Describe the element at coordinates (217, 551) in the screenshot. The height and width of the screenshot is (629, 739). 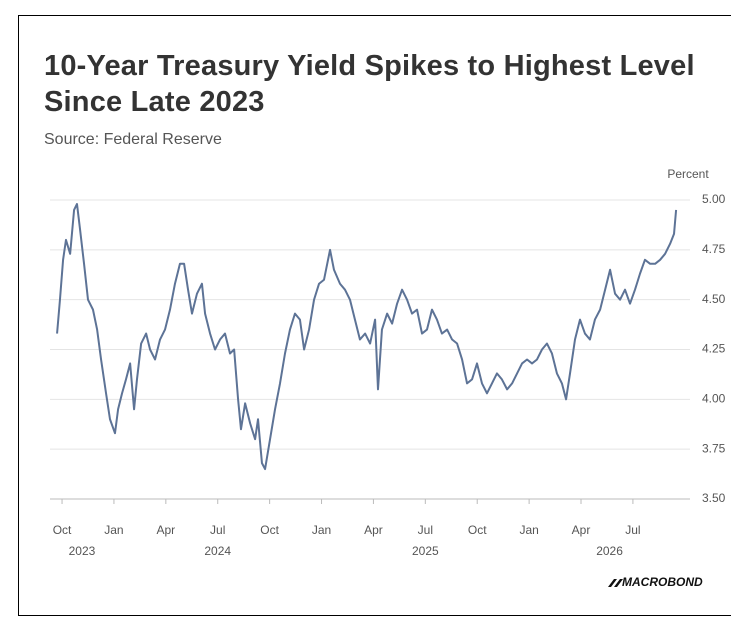
I see `year-label: 2024` at that location.